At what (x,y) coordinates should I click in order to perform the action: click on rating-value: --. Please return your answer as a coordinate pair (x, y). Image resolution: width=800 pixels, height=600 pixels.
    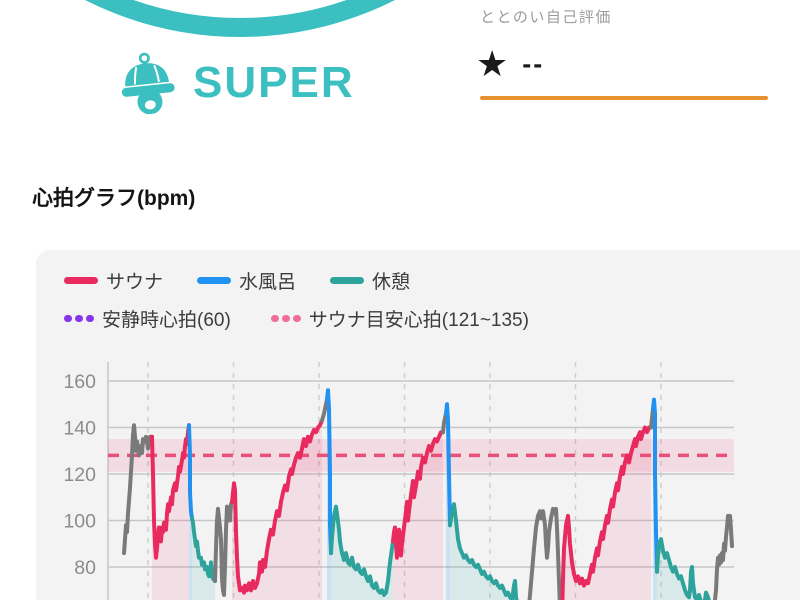
    Looking at the image, I should click on (533, 63).